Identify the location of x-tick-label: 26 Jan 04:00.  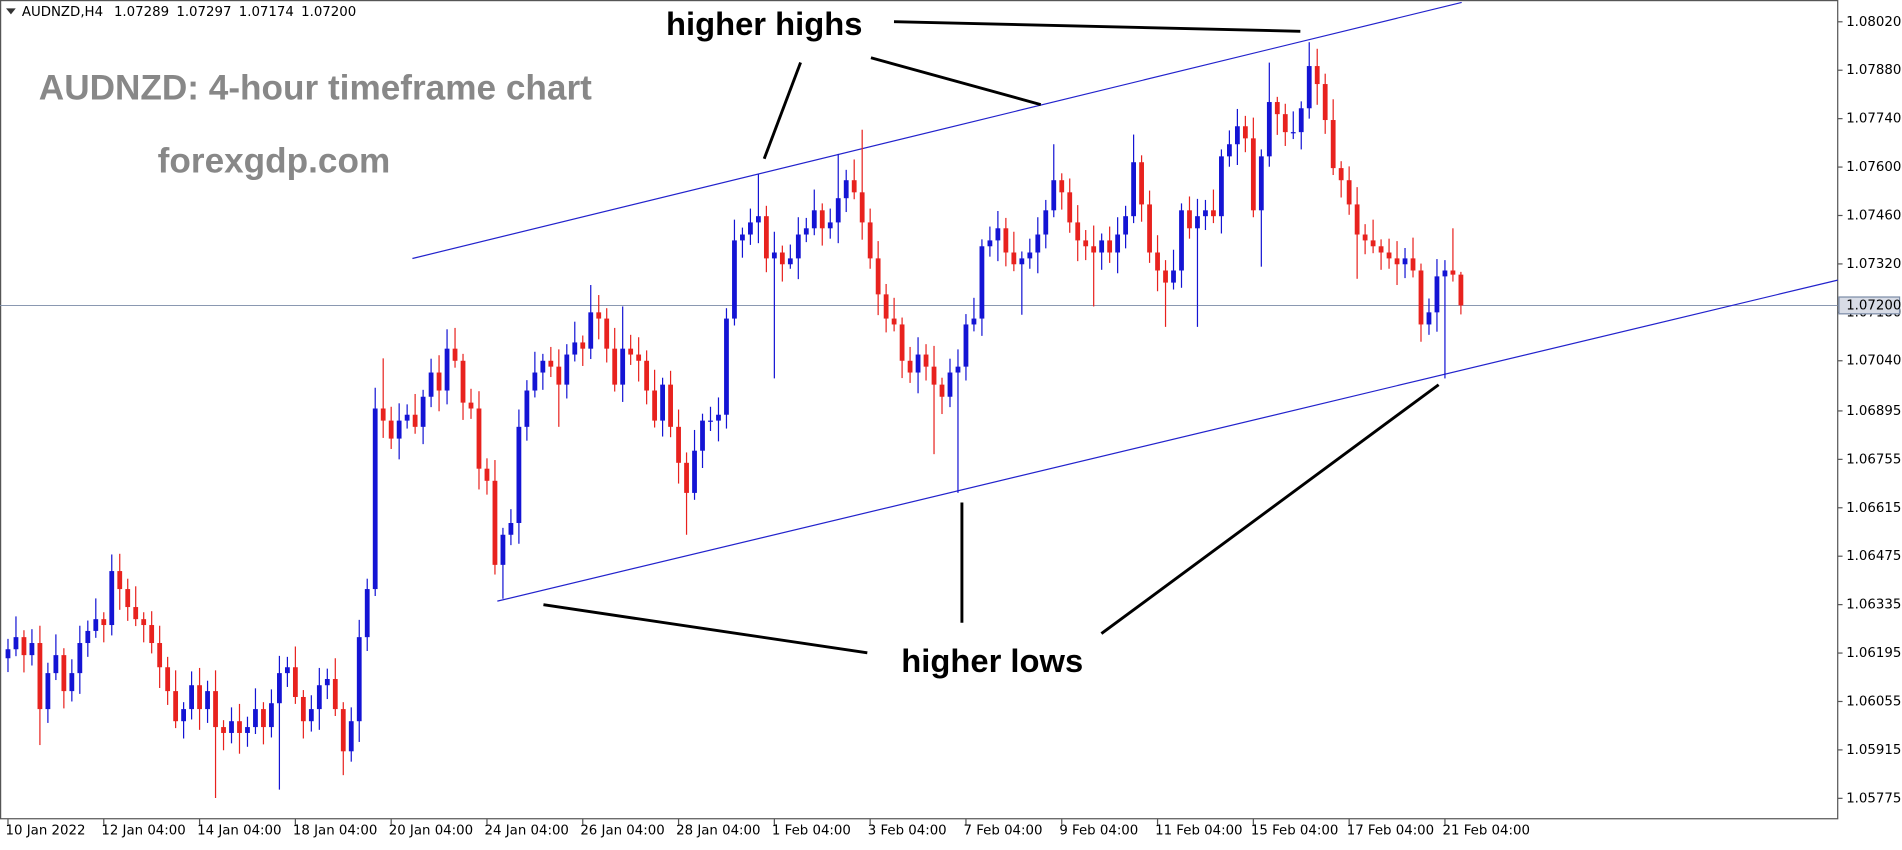
(622, 831).